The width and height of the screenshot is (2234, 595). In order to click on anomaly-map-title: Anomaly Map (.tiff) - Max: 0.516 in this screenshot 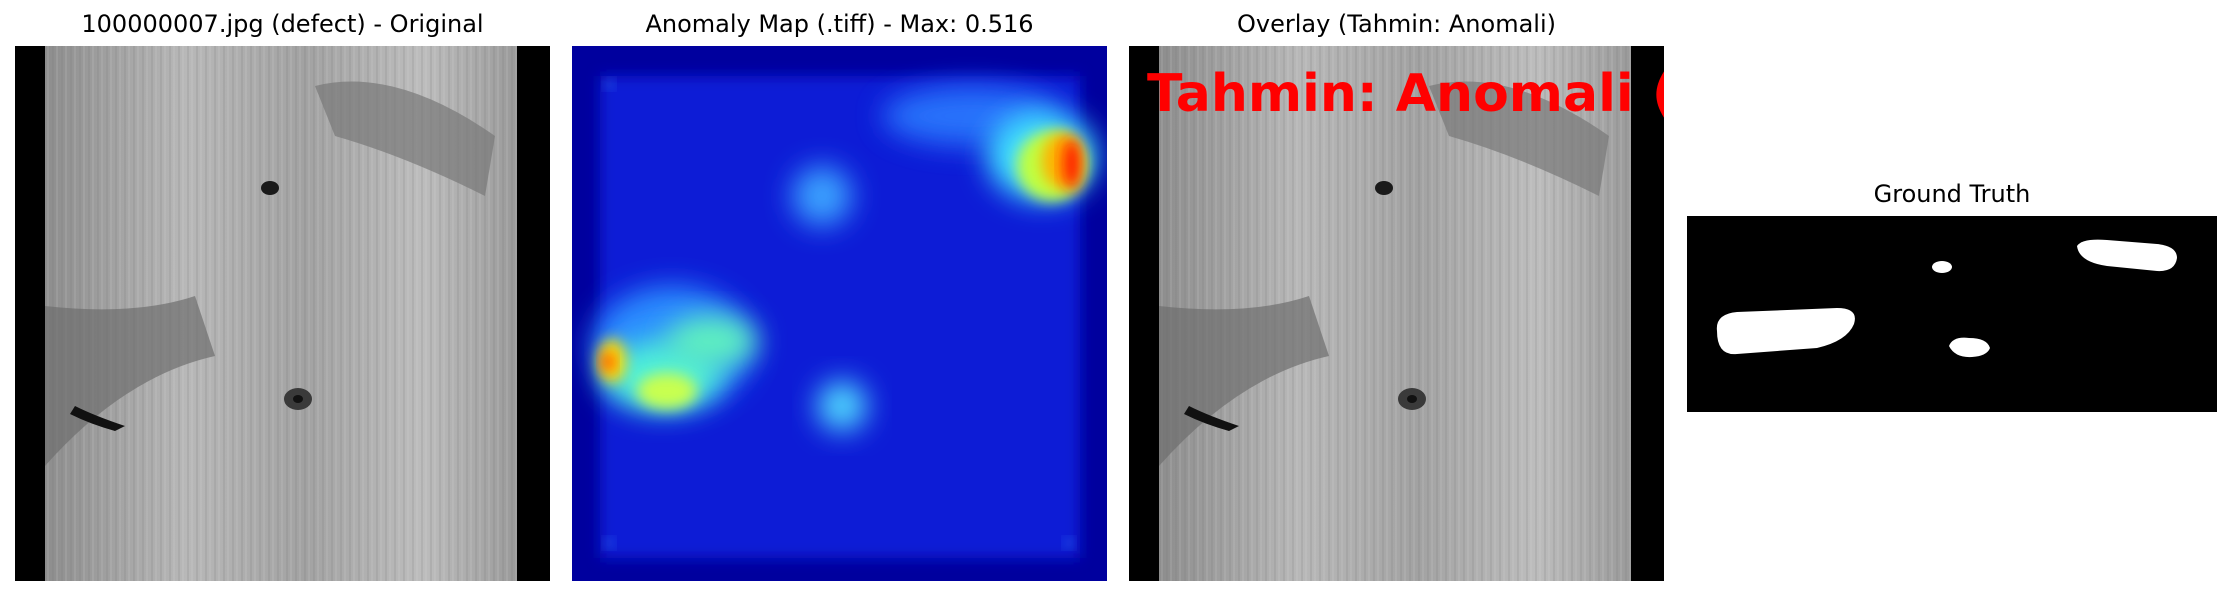, I will do `click(839, 24)`.